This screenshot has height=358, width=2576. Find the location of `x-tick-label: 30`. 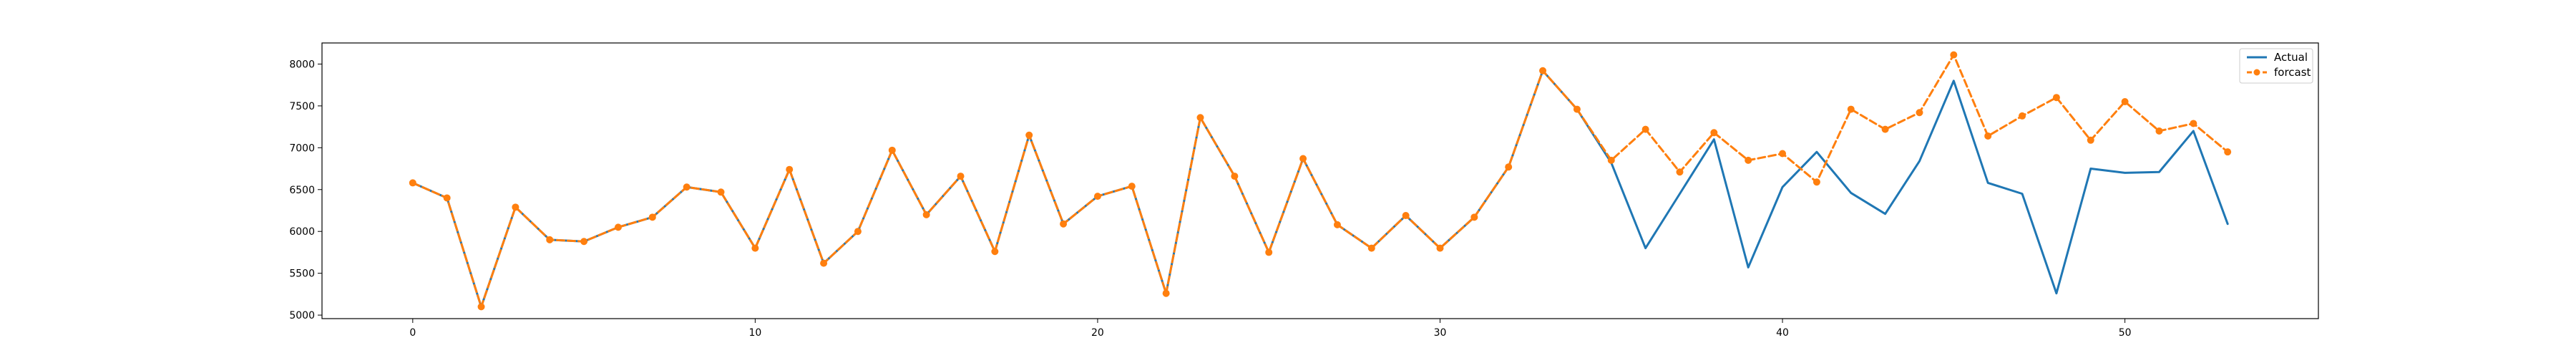

x-tick-label: 30 is located at coordinates (1440, 333).